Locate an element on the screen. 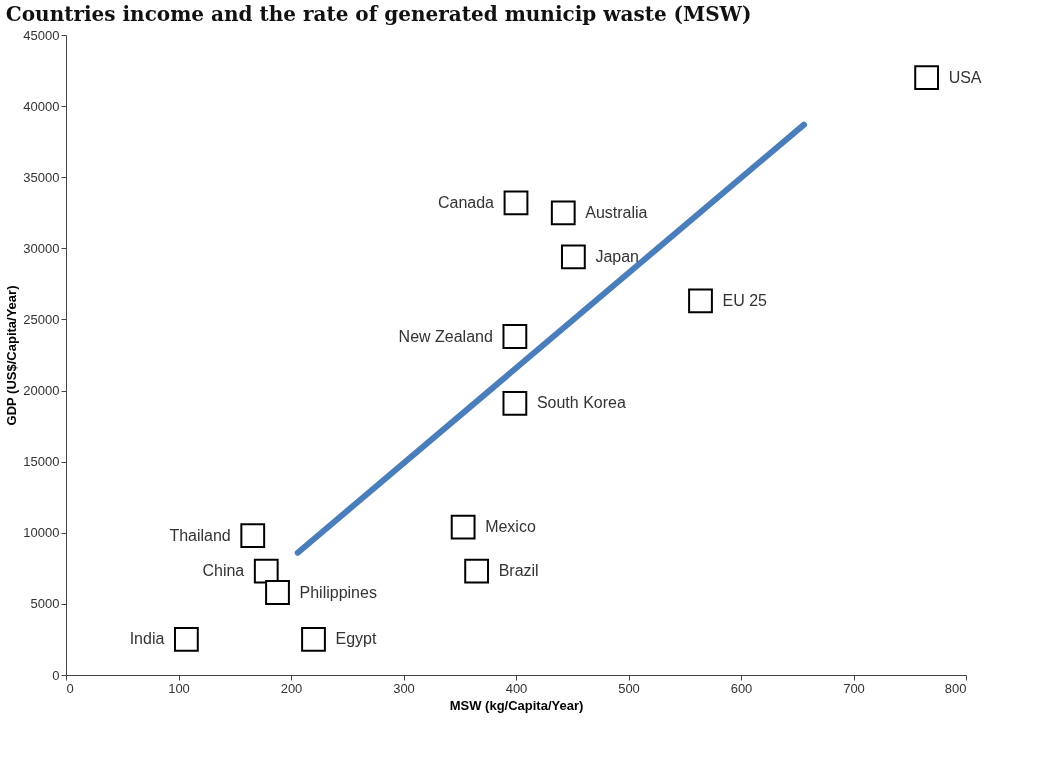  annotation: Thailand is located at coordinates (200, 535).